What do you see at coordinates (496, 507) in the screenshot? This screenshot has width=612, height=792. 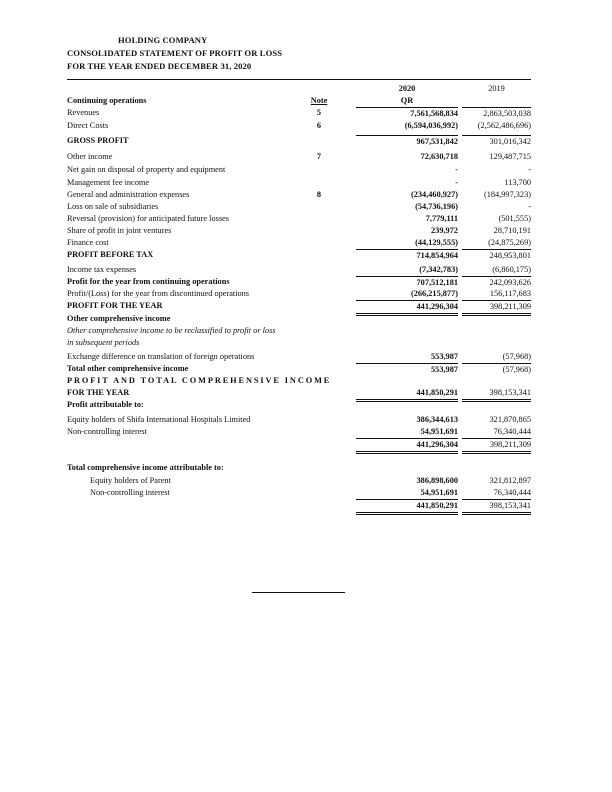 I see `value-2019: 398,153,341` at bounding box center [496, 507].